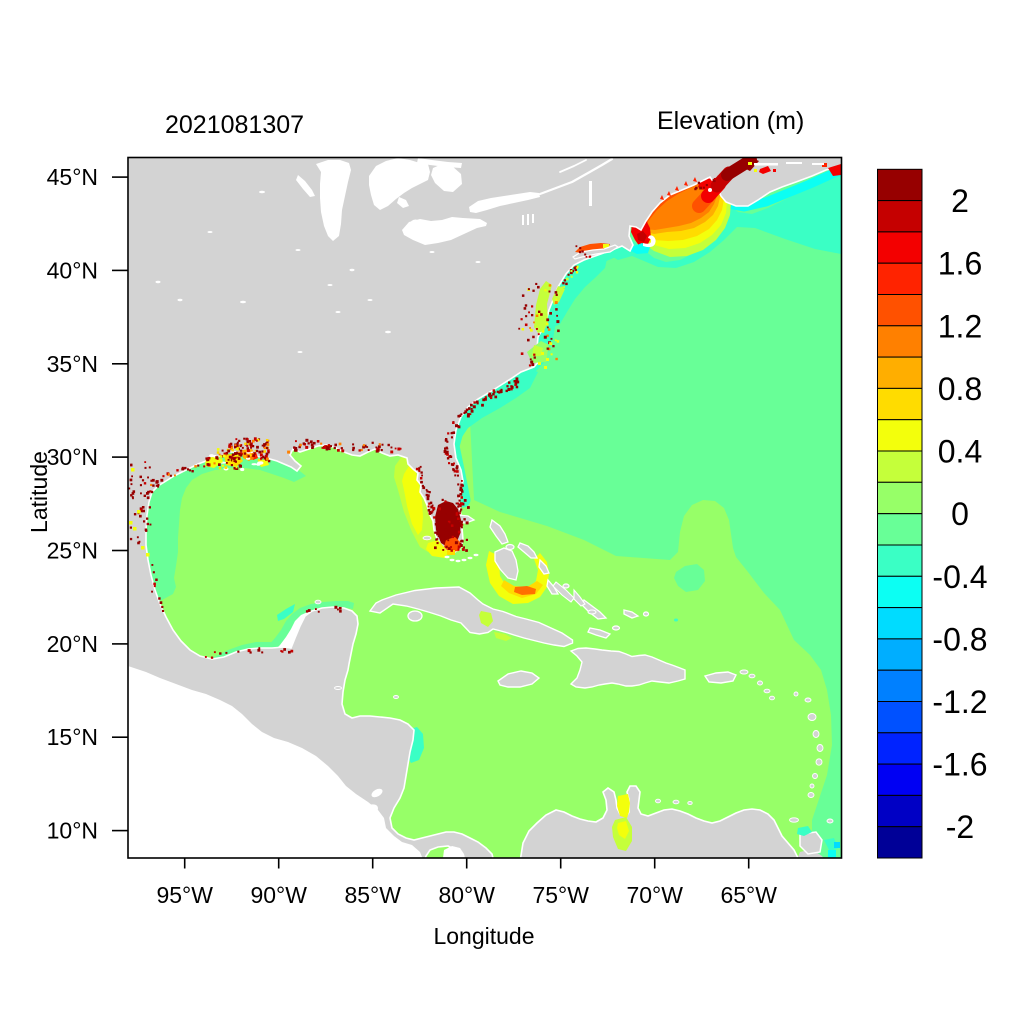  What do you see at coordinates (72, 831) in the screenshot?
I see `svg-text: 10°N` at bounding box center [72, 831].